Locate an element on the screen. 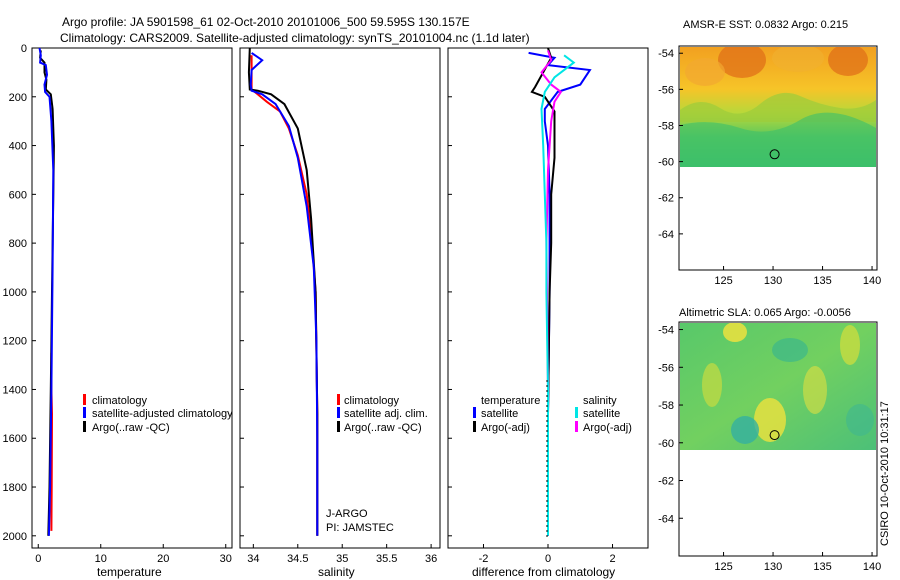  legend-swatch-satellite-adjusted is located at coordinates (84, 412).